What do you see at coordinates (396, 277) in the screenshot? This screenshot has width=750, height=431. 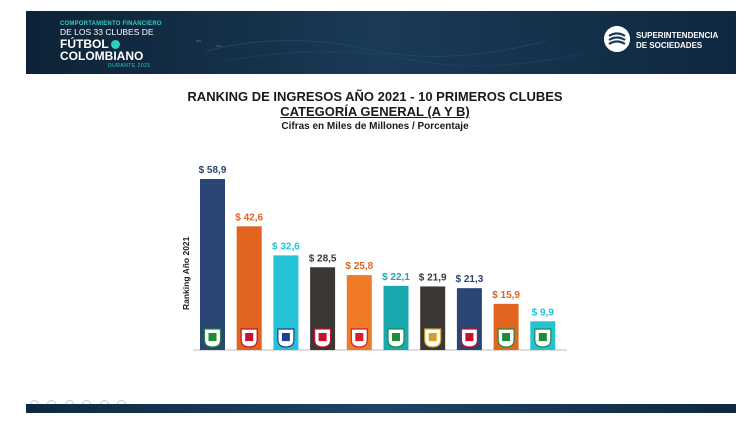 I see `bar-value-label: $ 22,1` at bounding box center [396, 277].